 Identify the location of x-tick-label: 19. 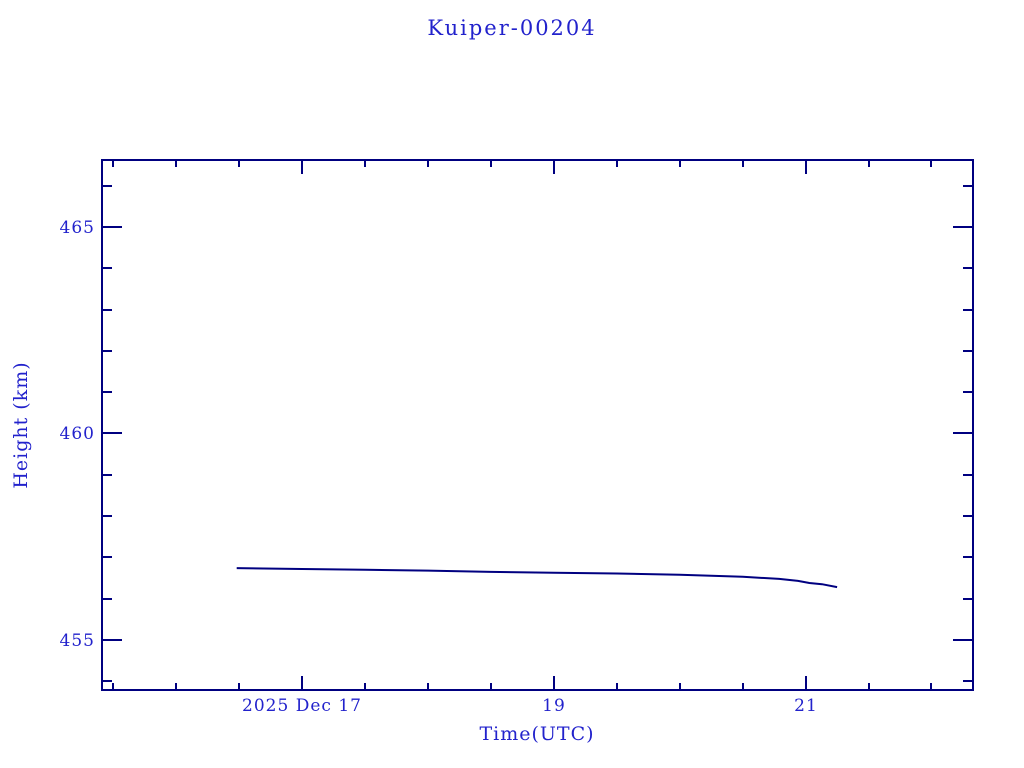
(554, 706).